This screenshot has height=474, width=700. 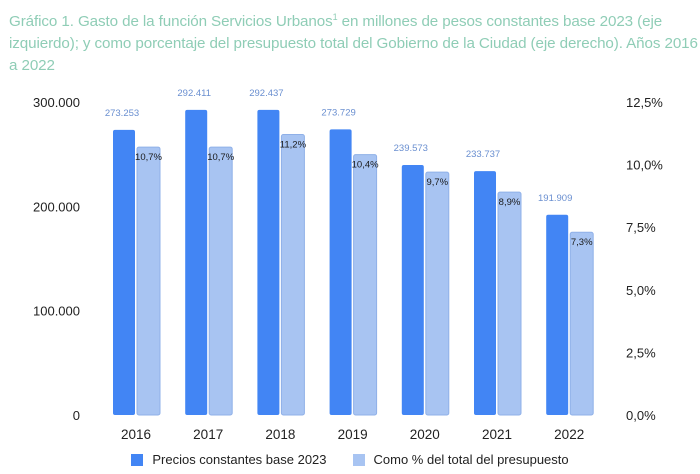 What do you see at coordinates (412, 290) in the screenshot?
I see `bar-primary-2020` at bounding box center [412, 290].